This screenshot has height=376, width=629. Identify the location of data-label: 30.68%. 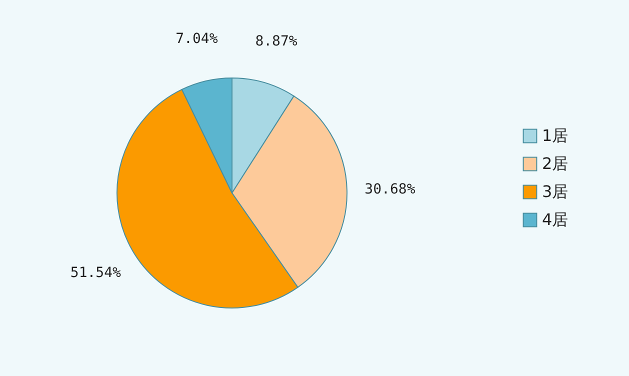
(390, 190).